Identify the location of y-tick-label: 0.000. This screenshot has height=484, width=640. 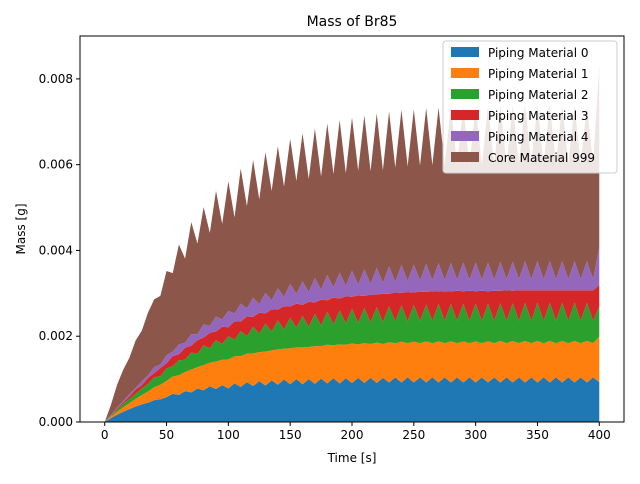
(56, 422).